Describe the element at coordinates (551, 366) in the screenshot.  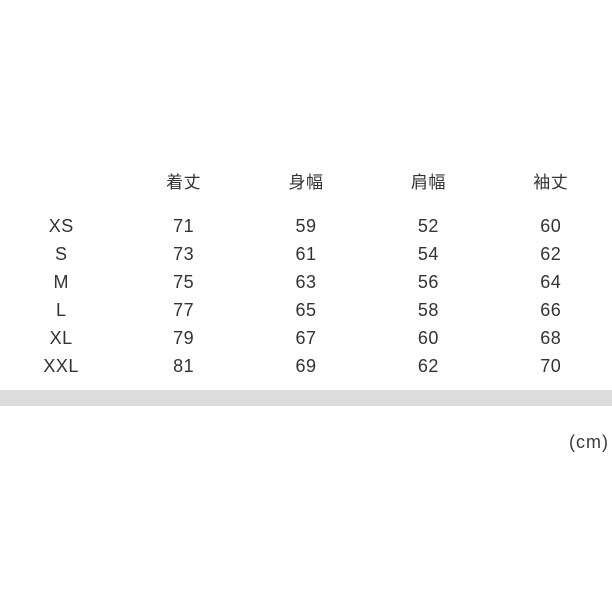
I see `cell-value: 70` at that location.